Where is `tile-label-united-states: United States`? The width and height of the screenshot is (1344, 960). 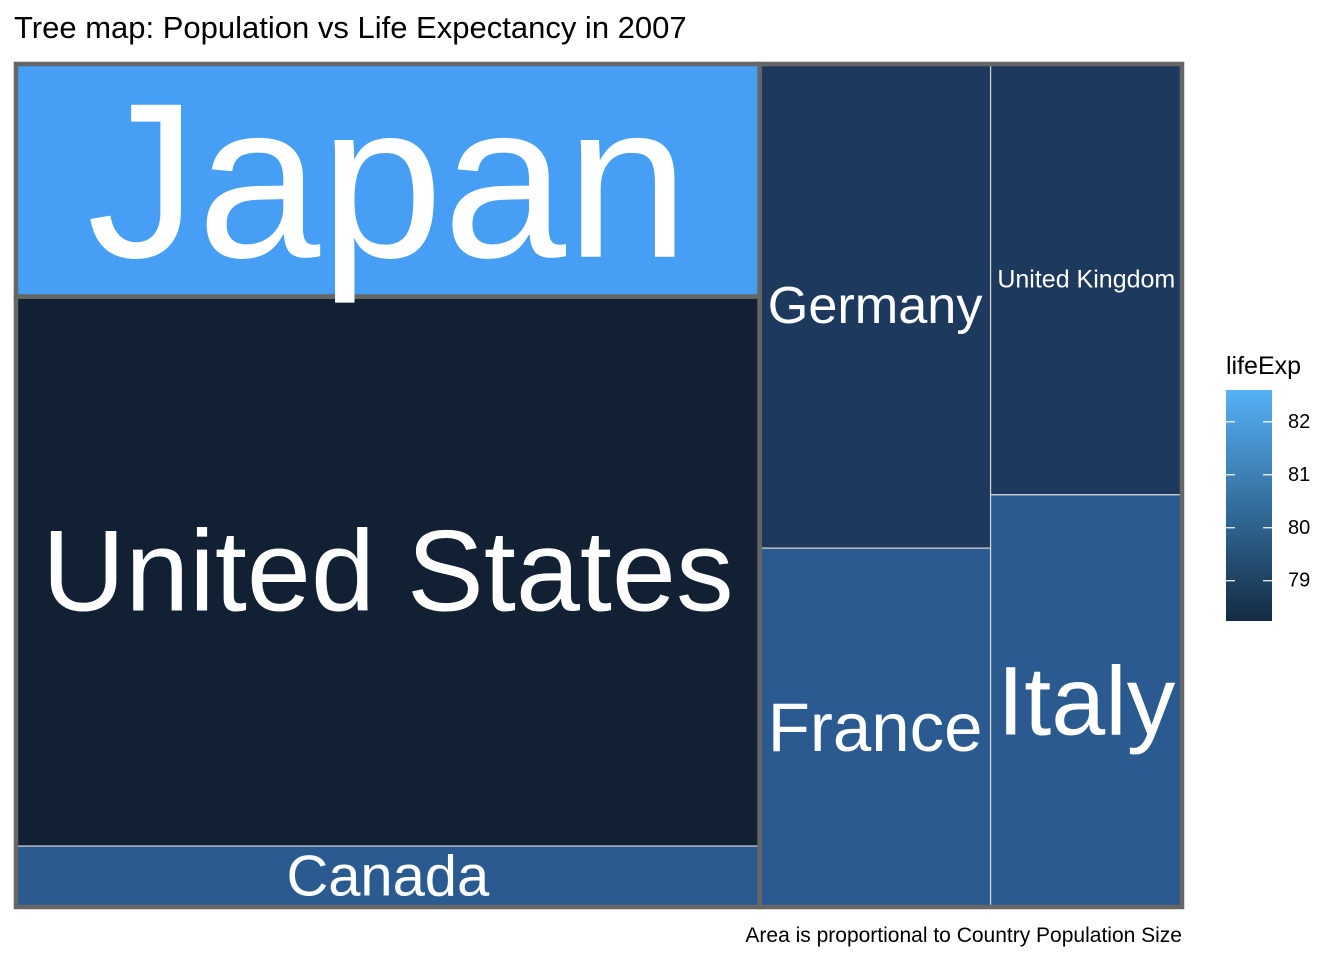 tile-label-united-states: United States is located at coordinates (388, 571).